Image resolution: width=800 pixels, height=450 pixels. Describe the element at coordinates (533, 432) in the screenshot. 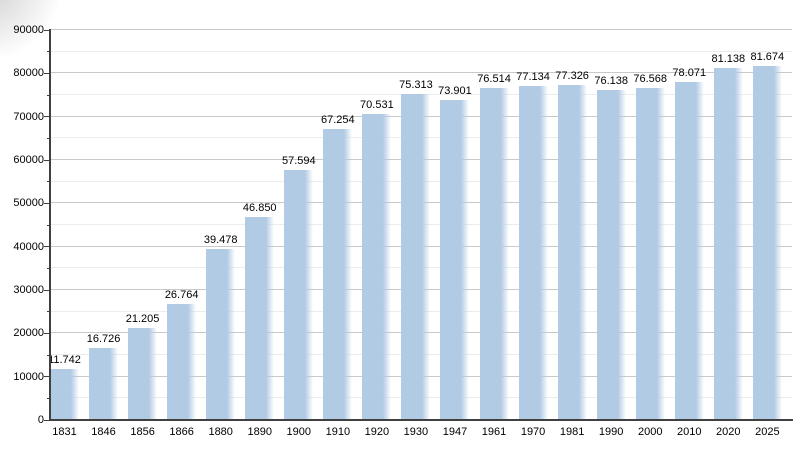

I see `x-tick-label: 1970` at that location.